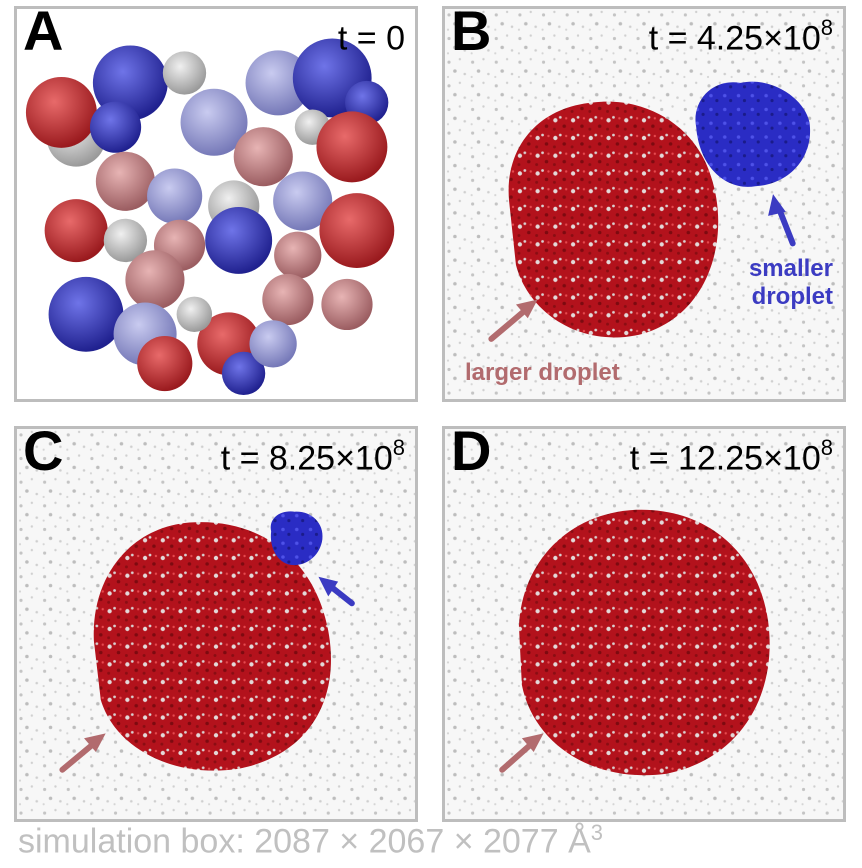 The image size is (862, 868). What do you see at coordinates (790, 282) in the screenshot?
I see `smaller-droplet-label: smaller droplet` at bounding box center [790, 282].